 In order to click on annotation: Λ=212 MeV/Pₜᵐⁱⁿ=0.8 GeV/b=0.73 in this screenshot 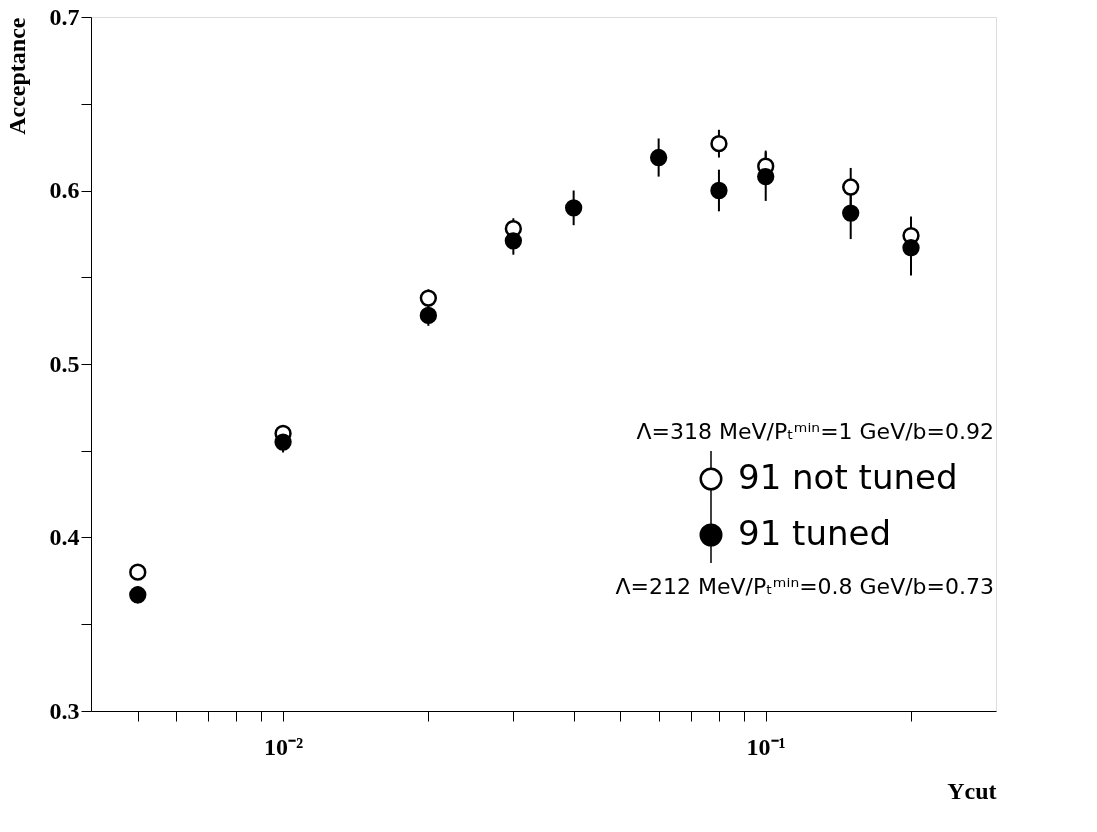, I will do `click(804, 586)`.